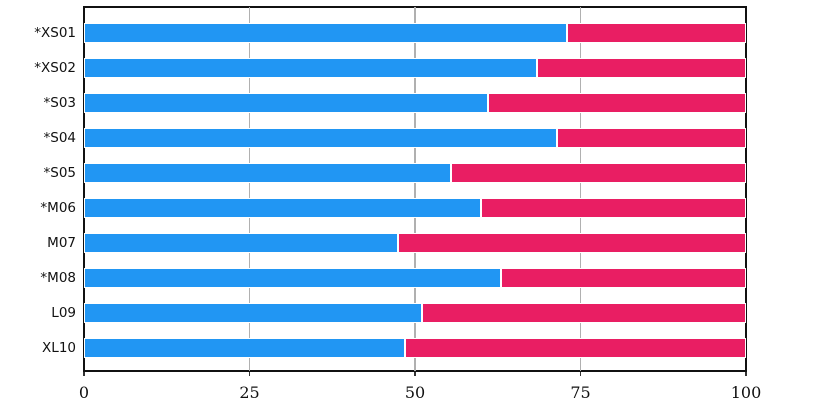  I want to click on y-axis-label: M07, so click(61, 243).